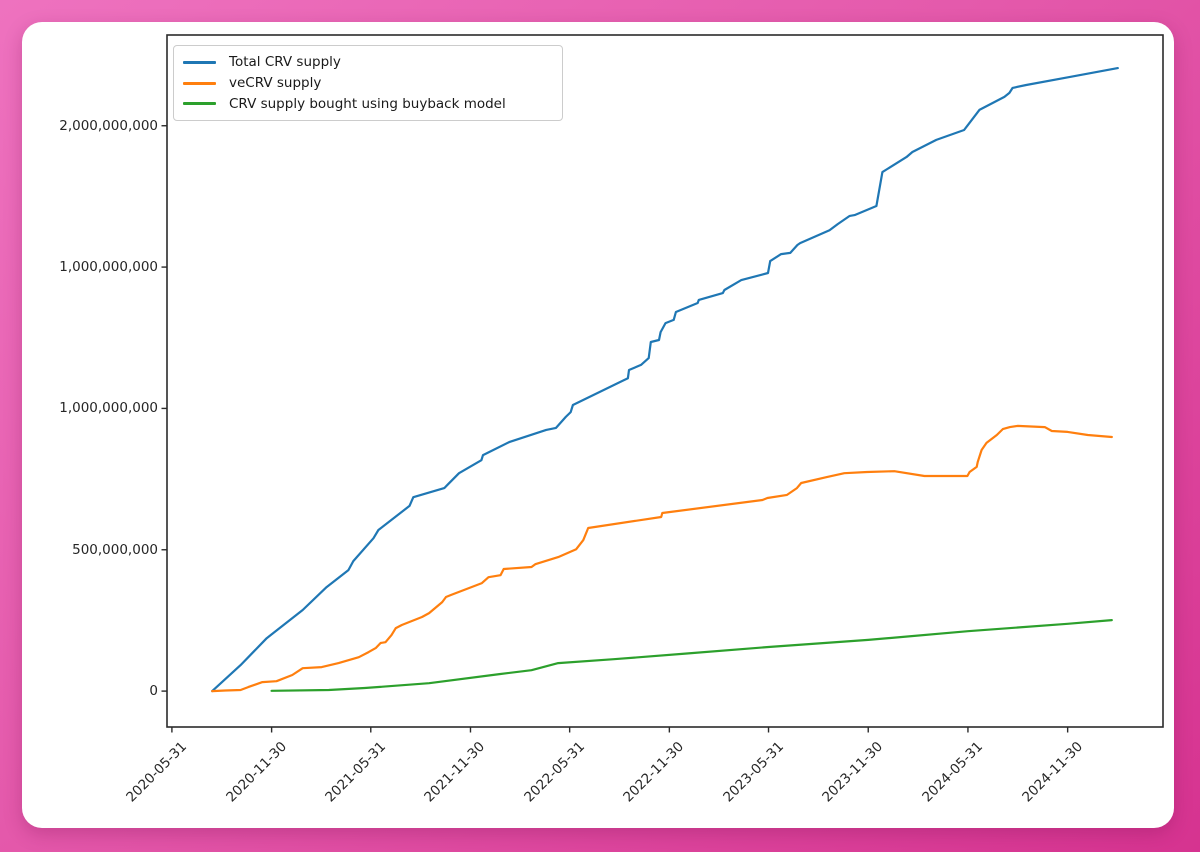 The image size is (1200, 852). What do you see at coordinates (115, 549) in the screenshot?
I see `y-tick-label: 500,000,000` at bounding box center [115, 549].